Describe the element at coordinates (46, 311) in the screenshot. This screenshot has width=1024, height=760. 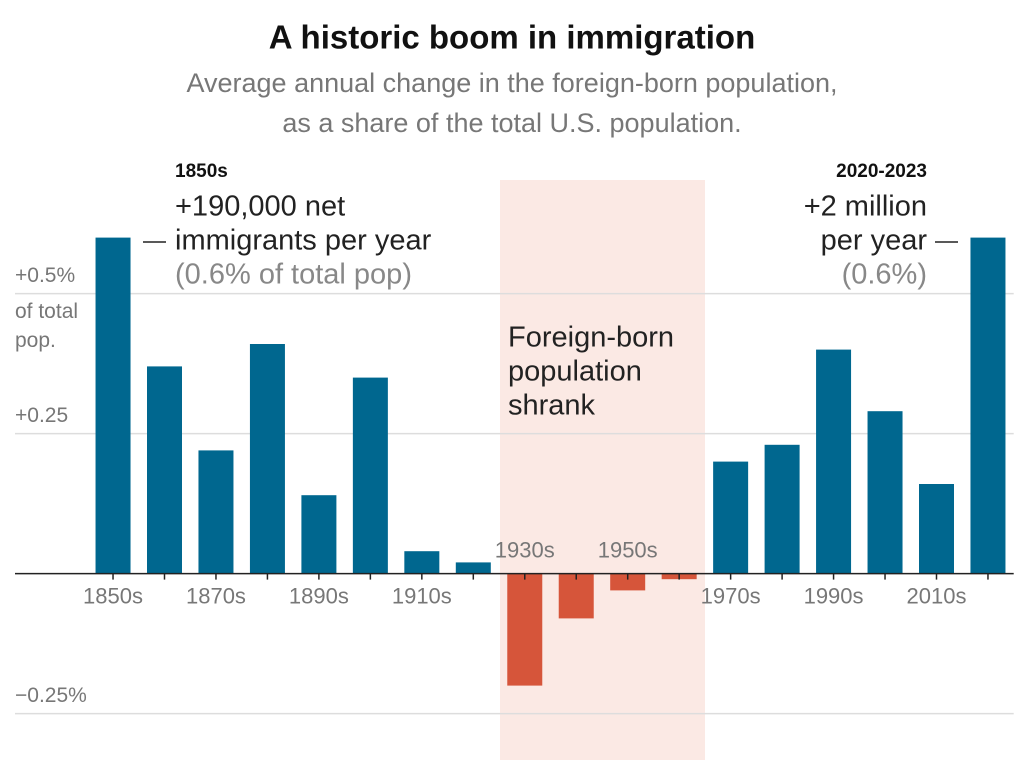
I see `y-tick-note: of total` at that location.